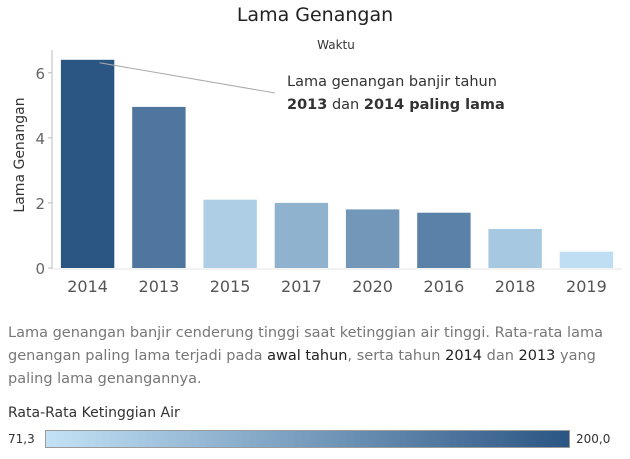  I want to click on x-tick-label: 2020, so click(372, 286).